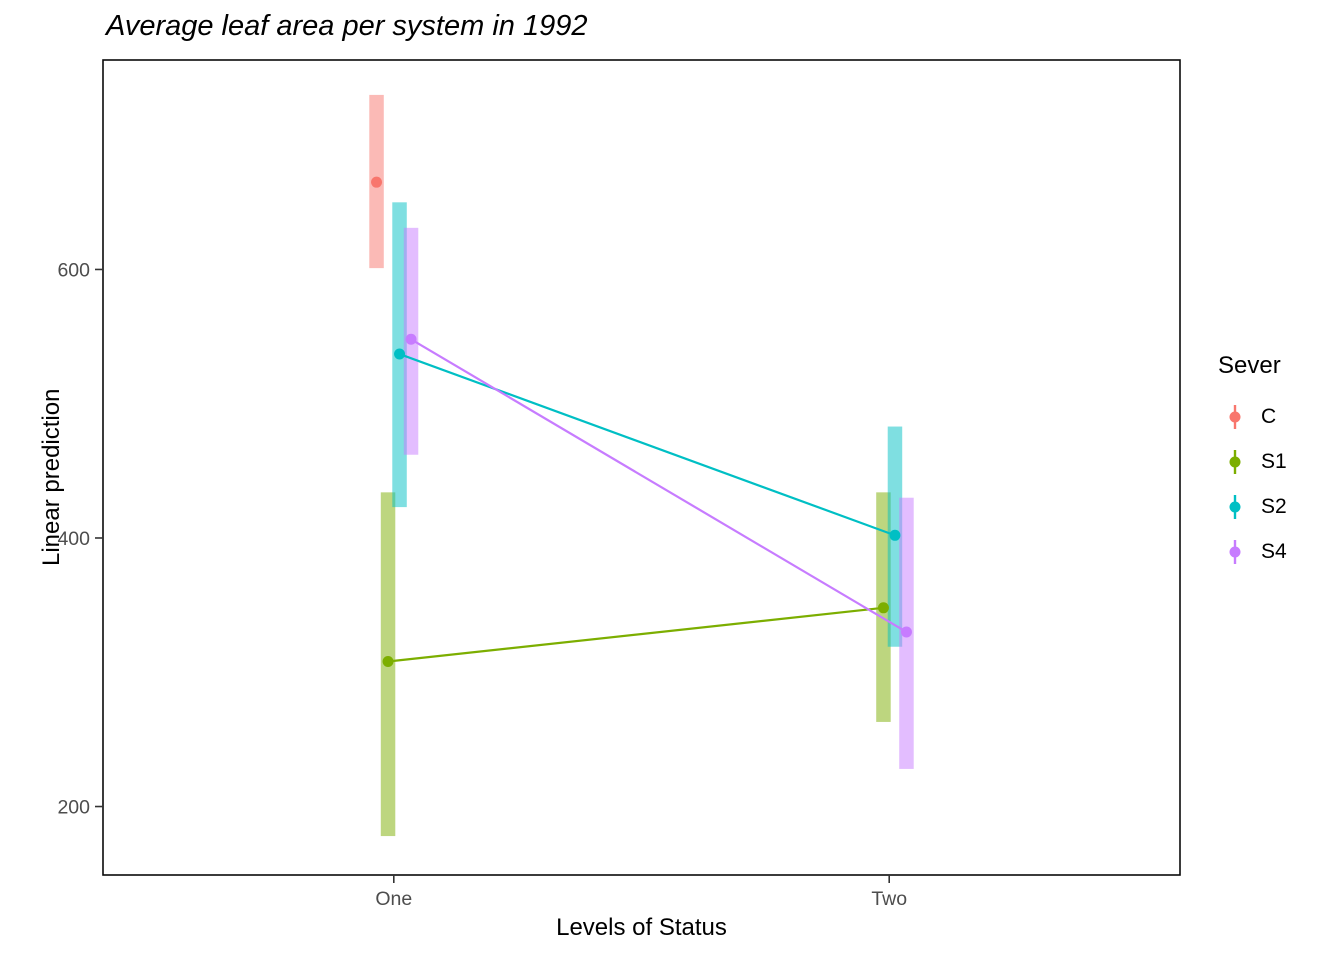 This screenshot has width=1344, height=960. Describe the element at coordinates (73, 808) in the screenshot. I see `y-tick-label: 200` at that location.